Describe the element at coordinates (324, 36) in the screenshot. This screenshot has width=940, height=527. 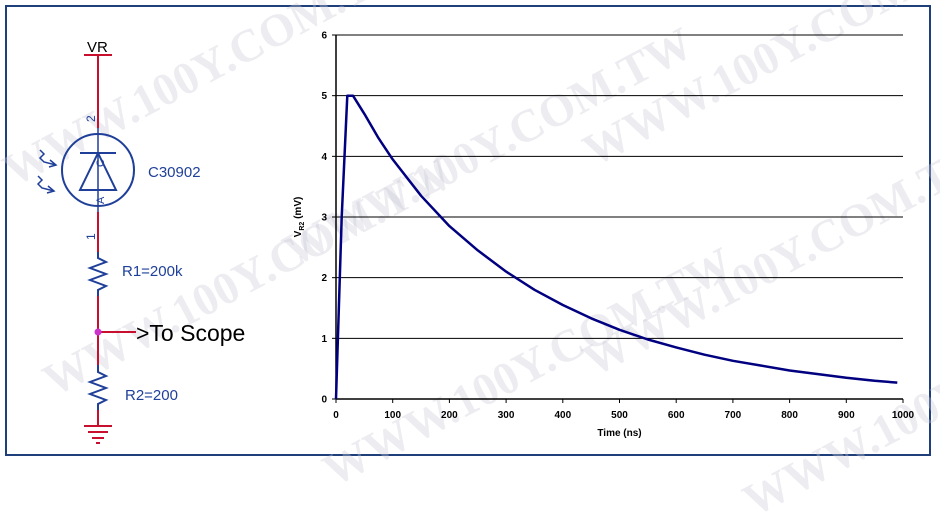
I see `y-tick-label: 6` at that location.